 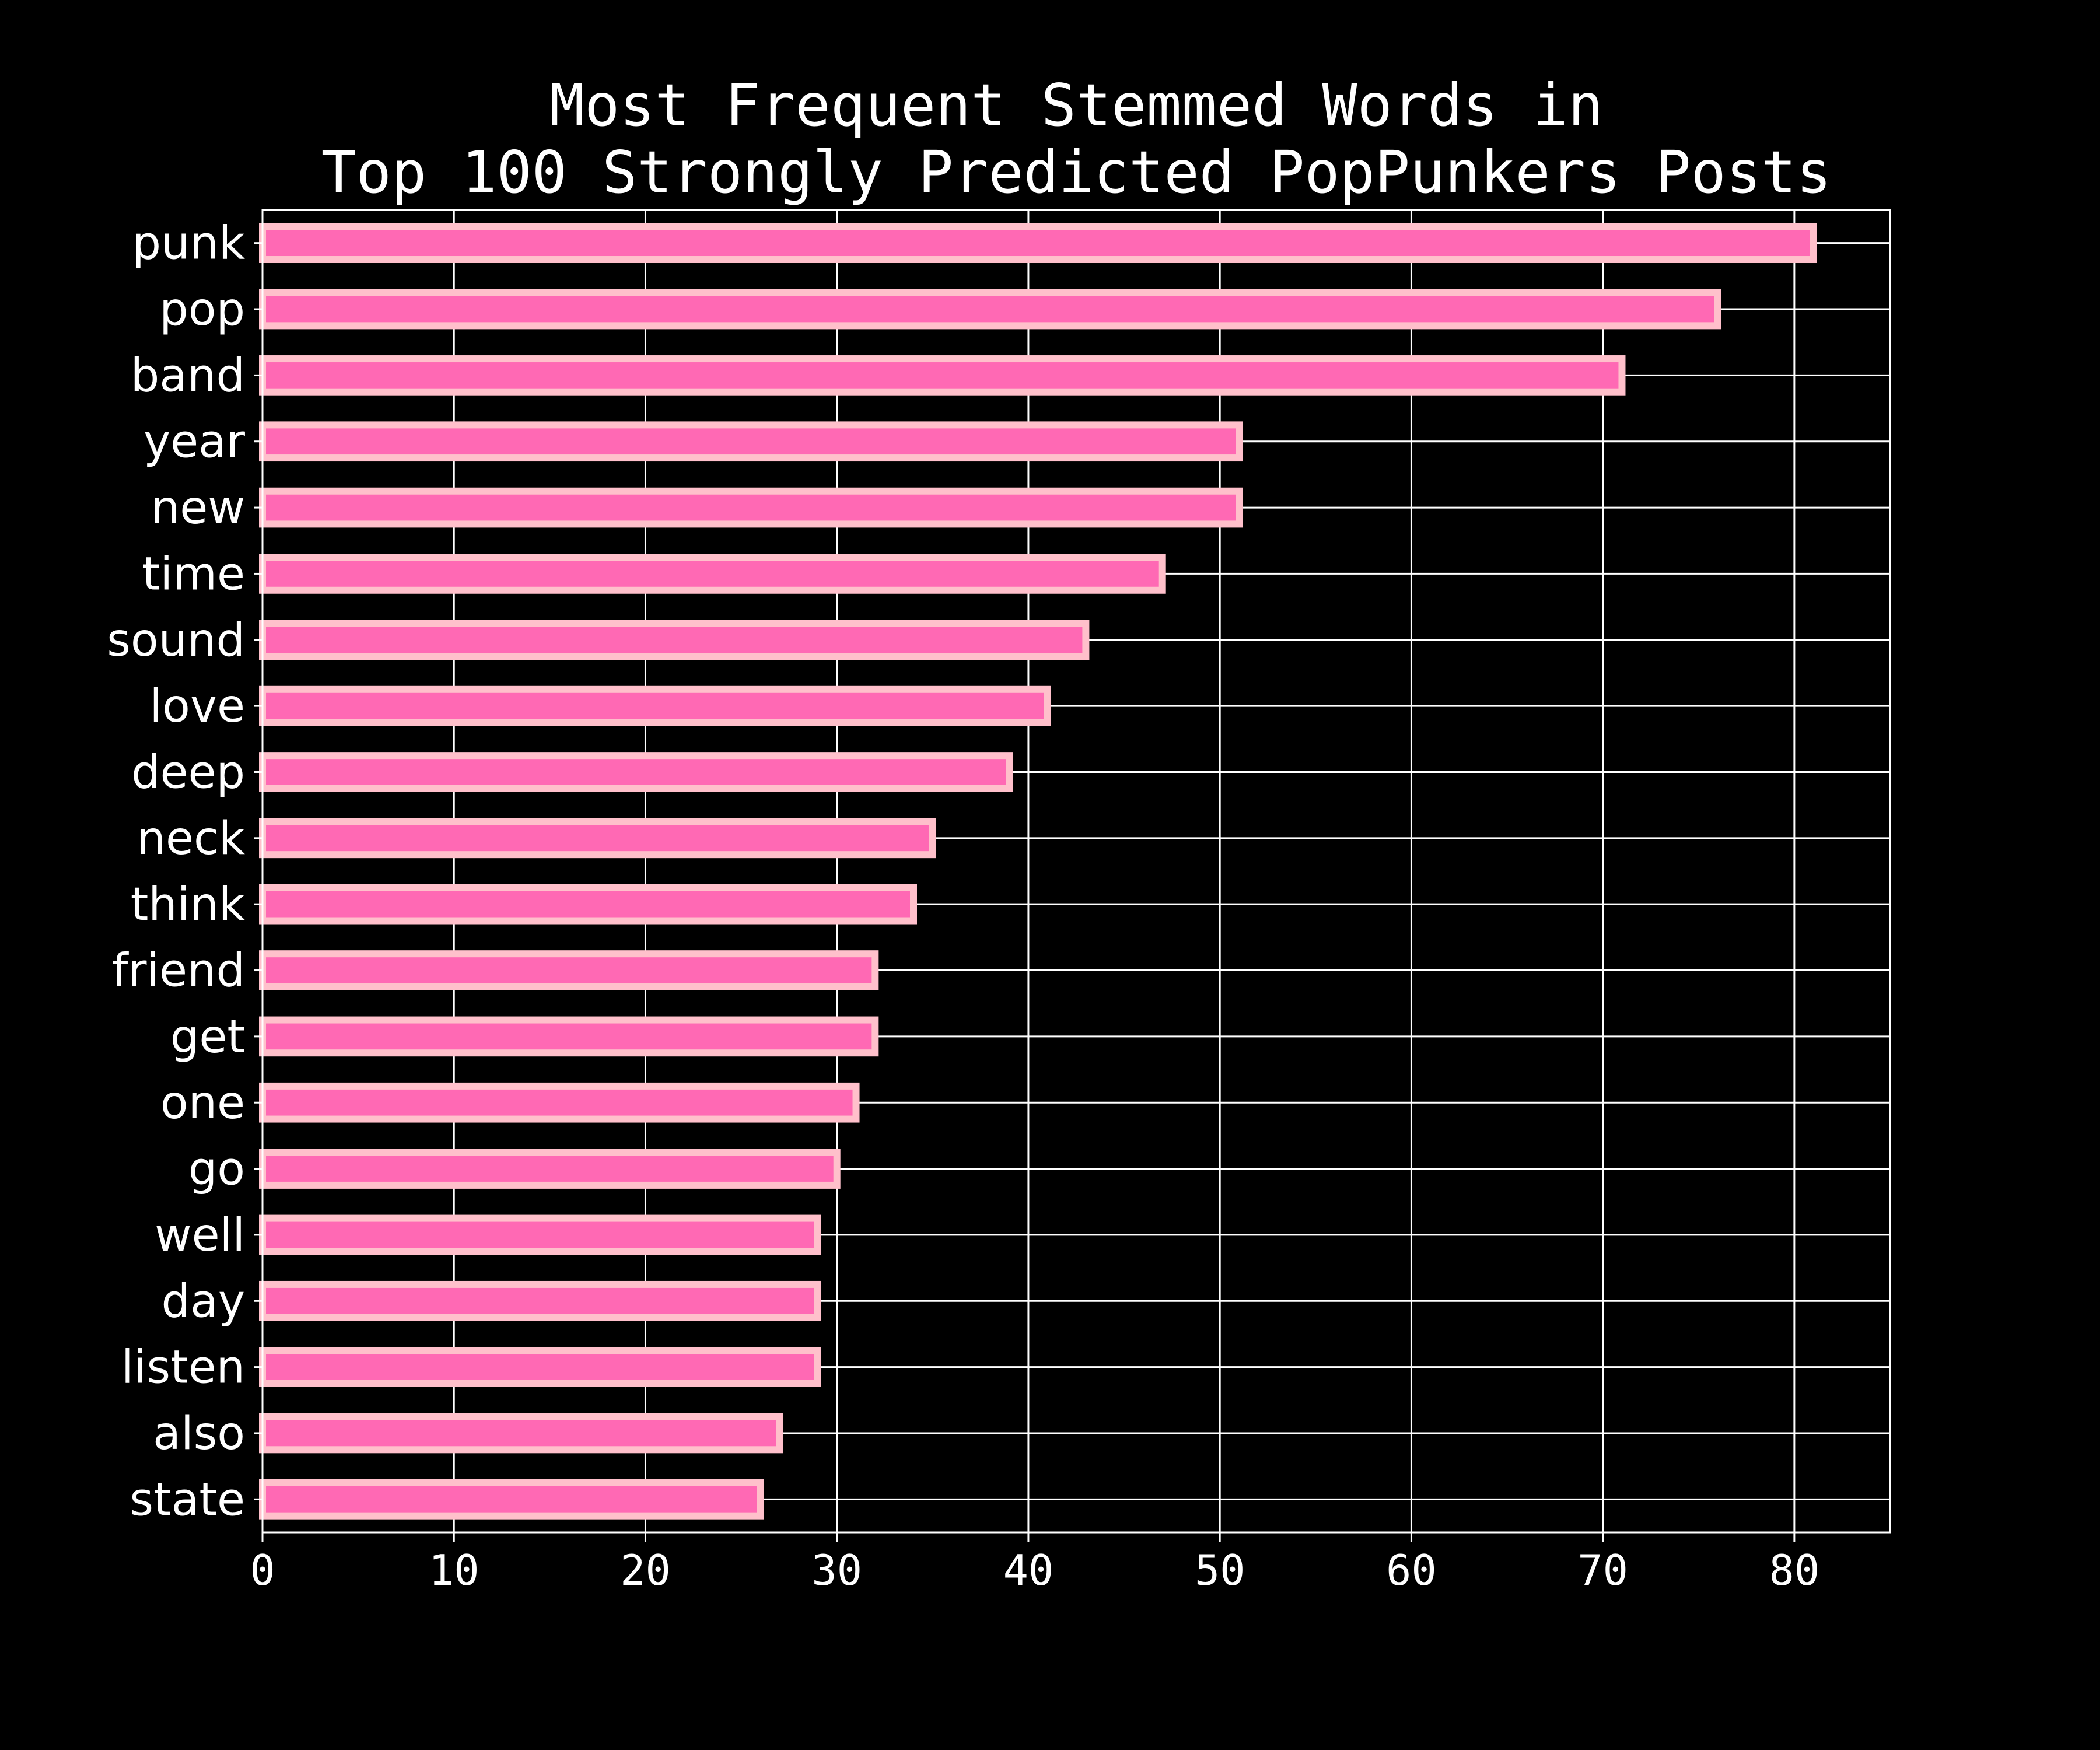 What do you see at coordinates (183, 1368) in the screenshot?
I see `category-label-listen: listen` at bounding box center [183, 1368].